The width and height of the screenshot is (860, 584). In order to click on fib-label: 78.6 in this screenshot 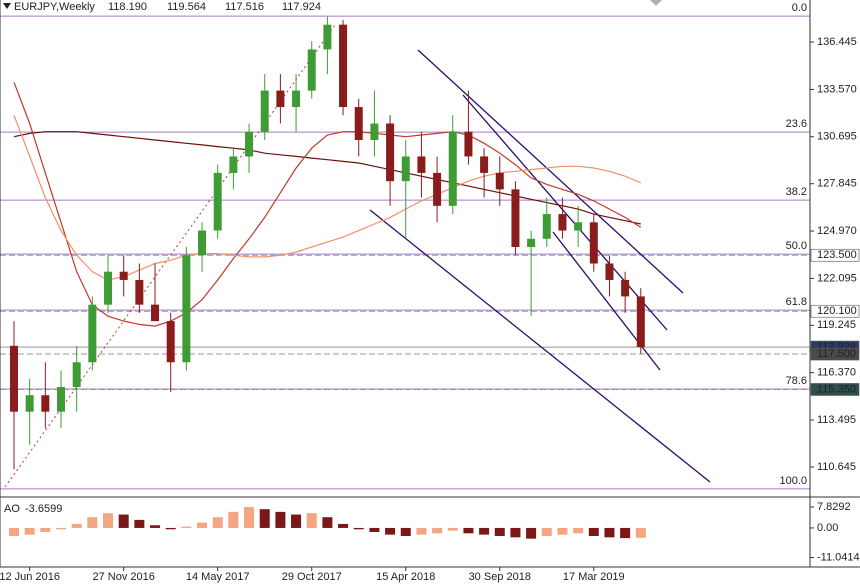, I will do `click(796, 381)`.